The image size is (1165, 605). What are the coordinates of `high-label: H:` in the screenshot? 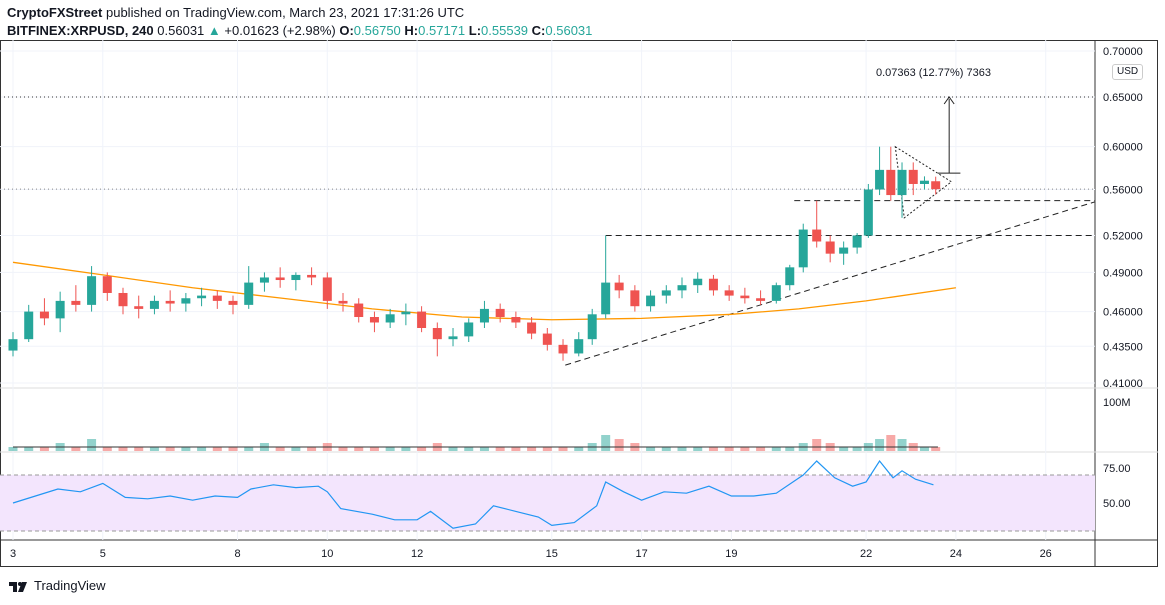 It's located at (411, 30).